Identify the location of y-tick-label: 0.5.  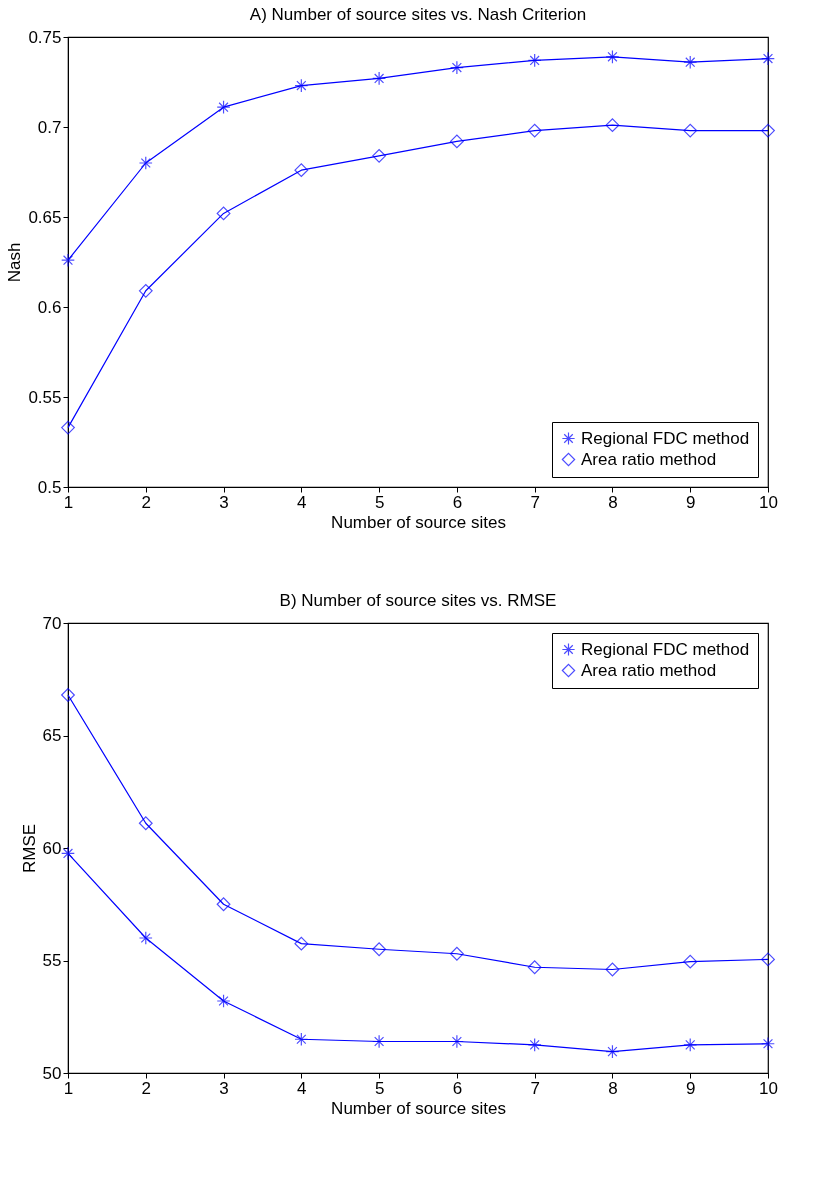
(49, 487).